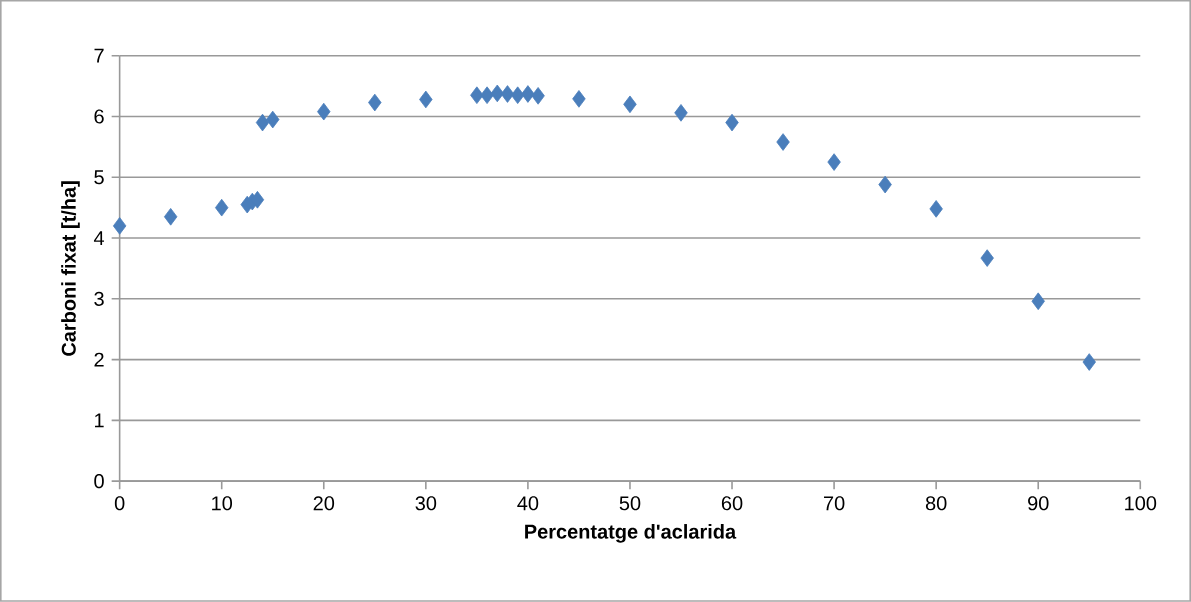 Image resolution: width=1191 pixels, height=602 pixels. What do you see at coordinates (99, 481) in the screenshot?
I see `y-tick-label: 0` at bounding box center [99, 481].